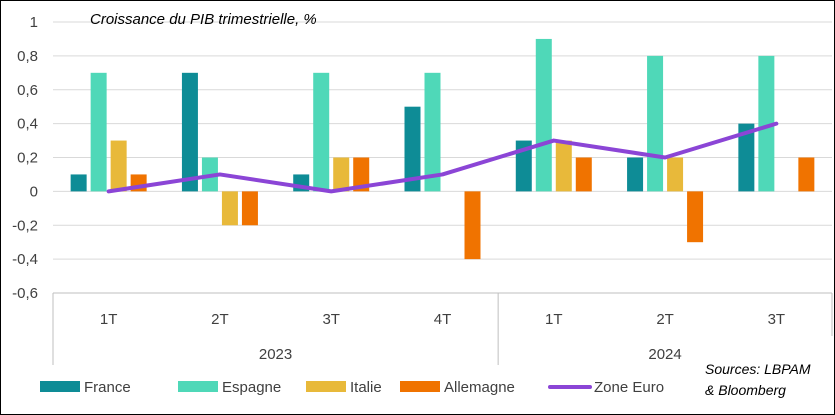 This screenshot has width=835, height=415. I want to click on legend-label: Allemagne, so click(479, 387).